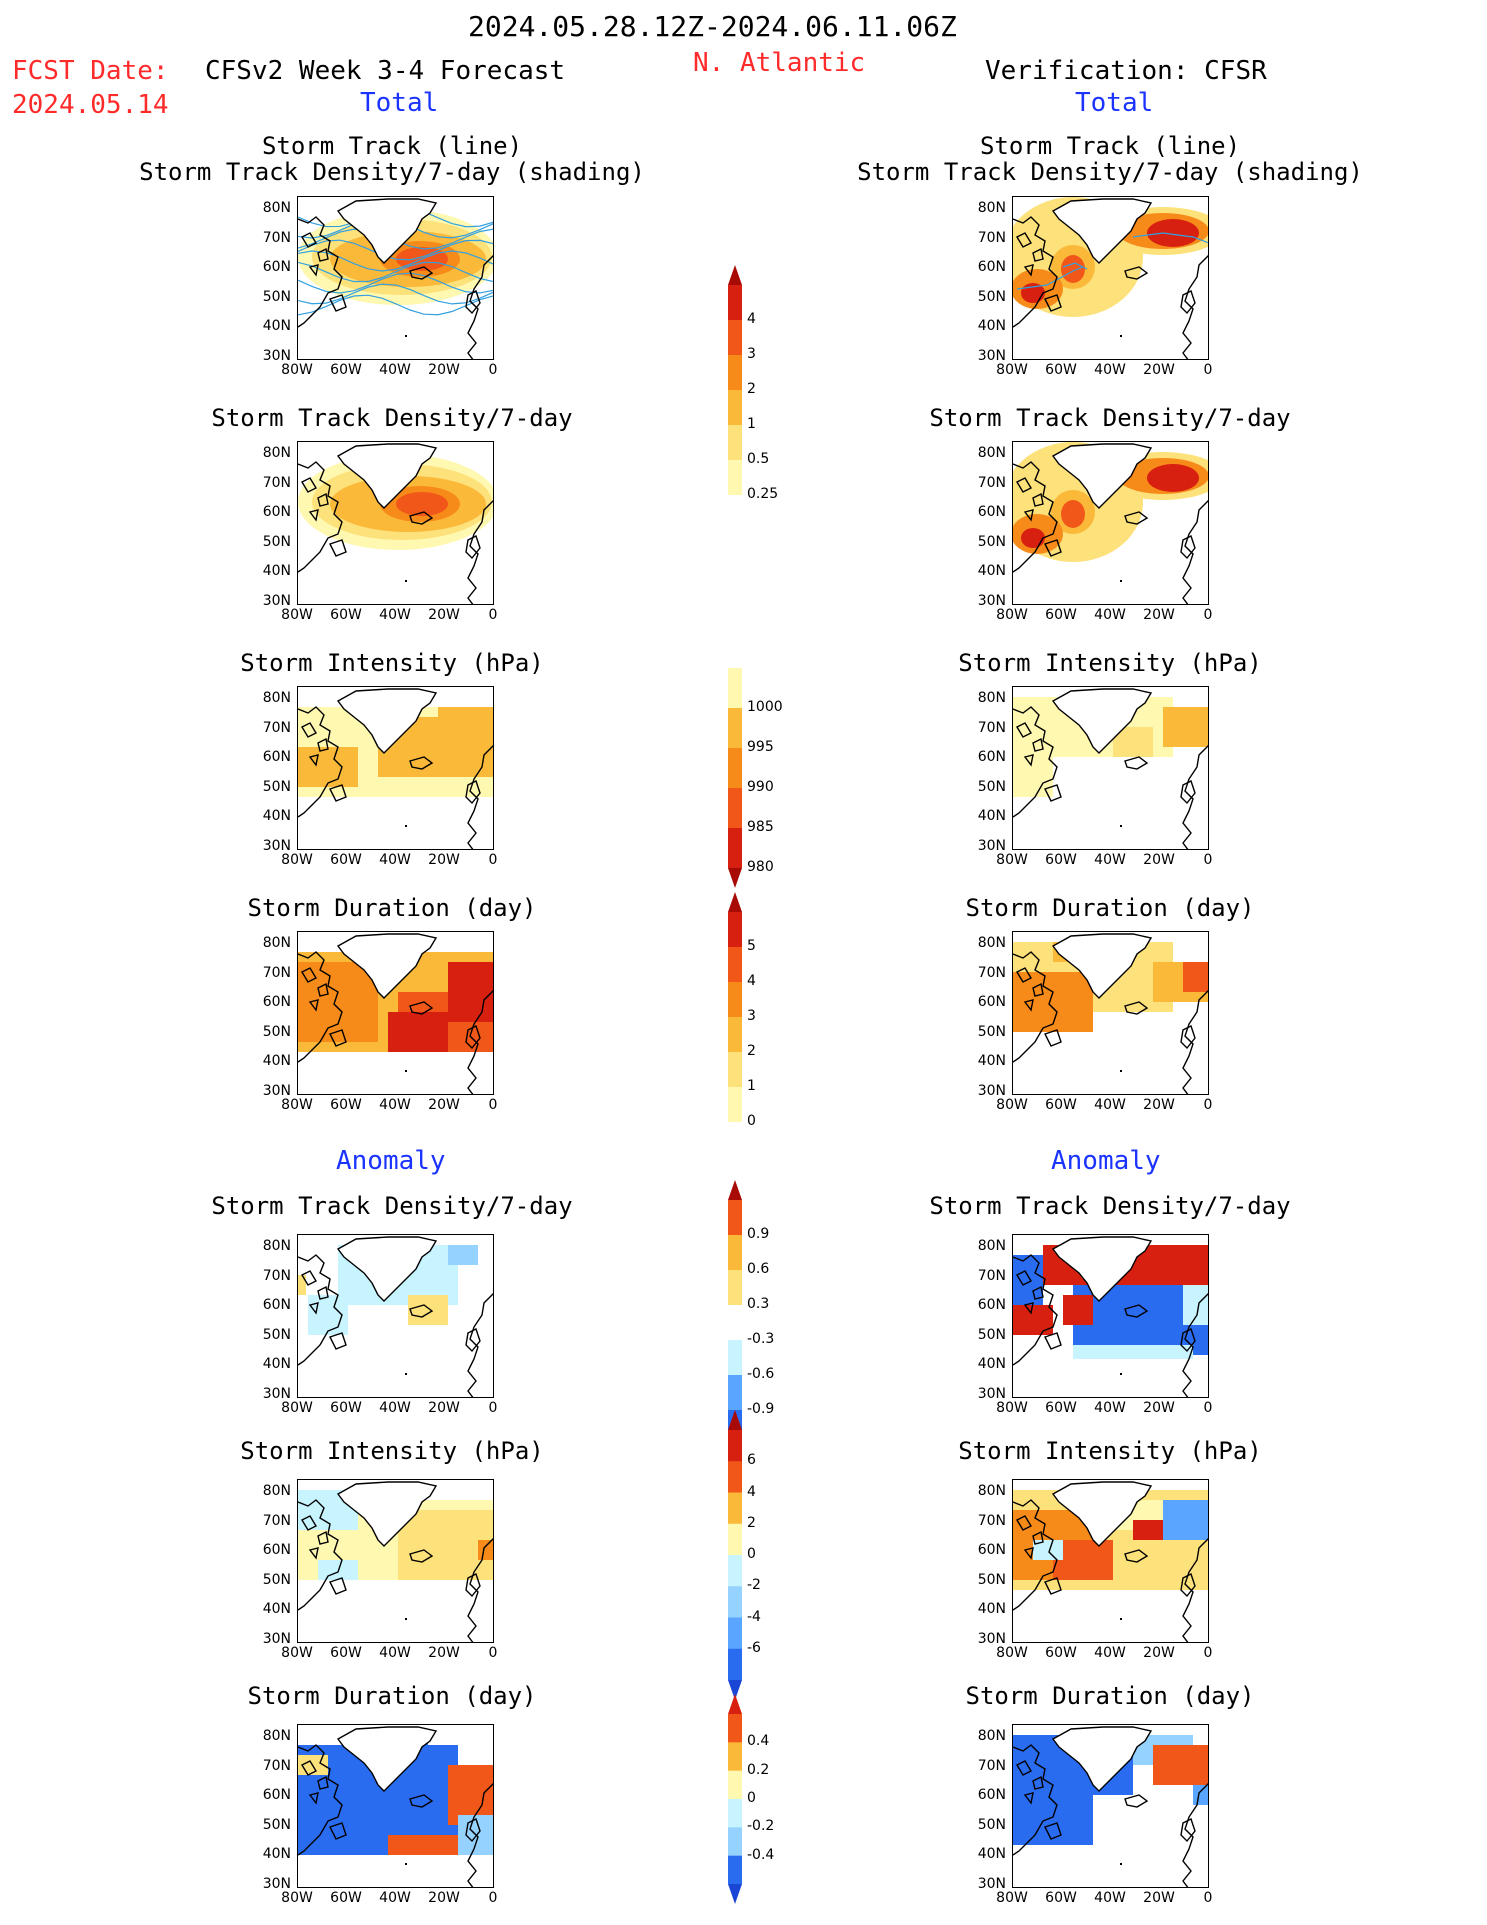 The width and height of the screenshot is (1487, 1925). What do you see at coordinates (385, 71) in the screenshot?
I see `model-title: CFSv2 Week 3-4 Forecast` at bounding box center [385, 71].